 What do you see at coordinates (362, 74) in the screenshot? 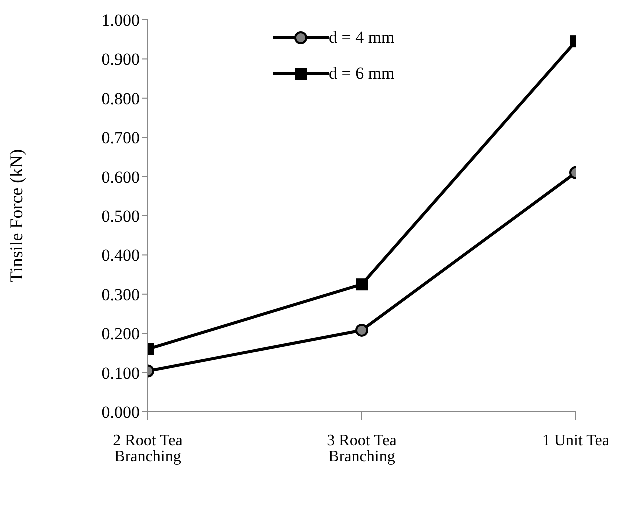
I see `legend-label: d = 6 mm` at bounding box center [362, 74].